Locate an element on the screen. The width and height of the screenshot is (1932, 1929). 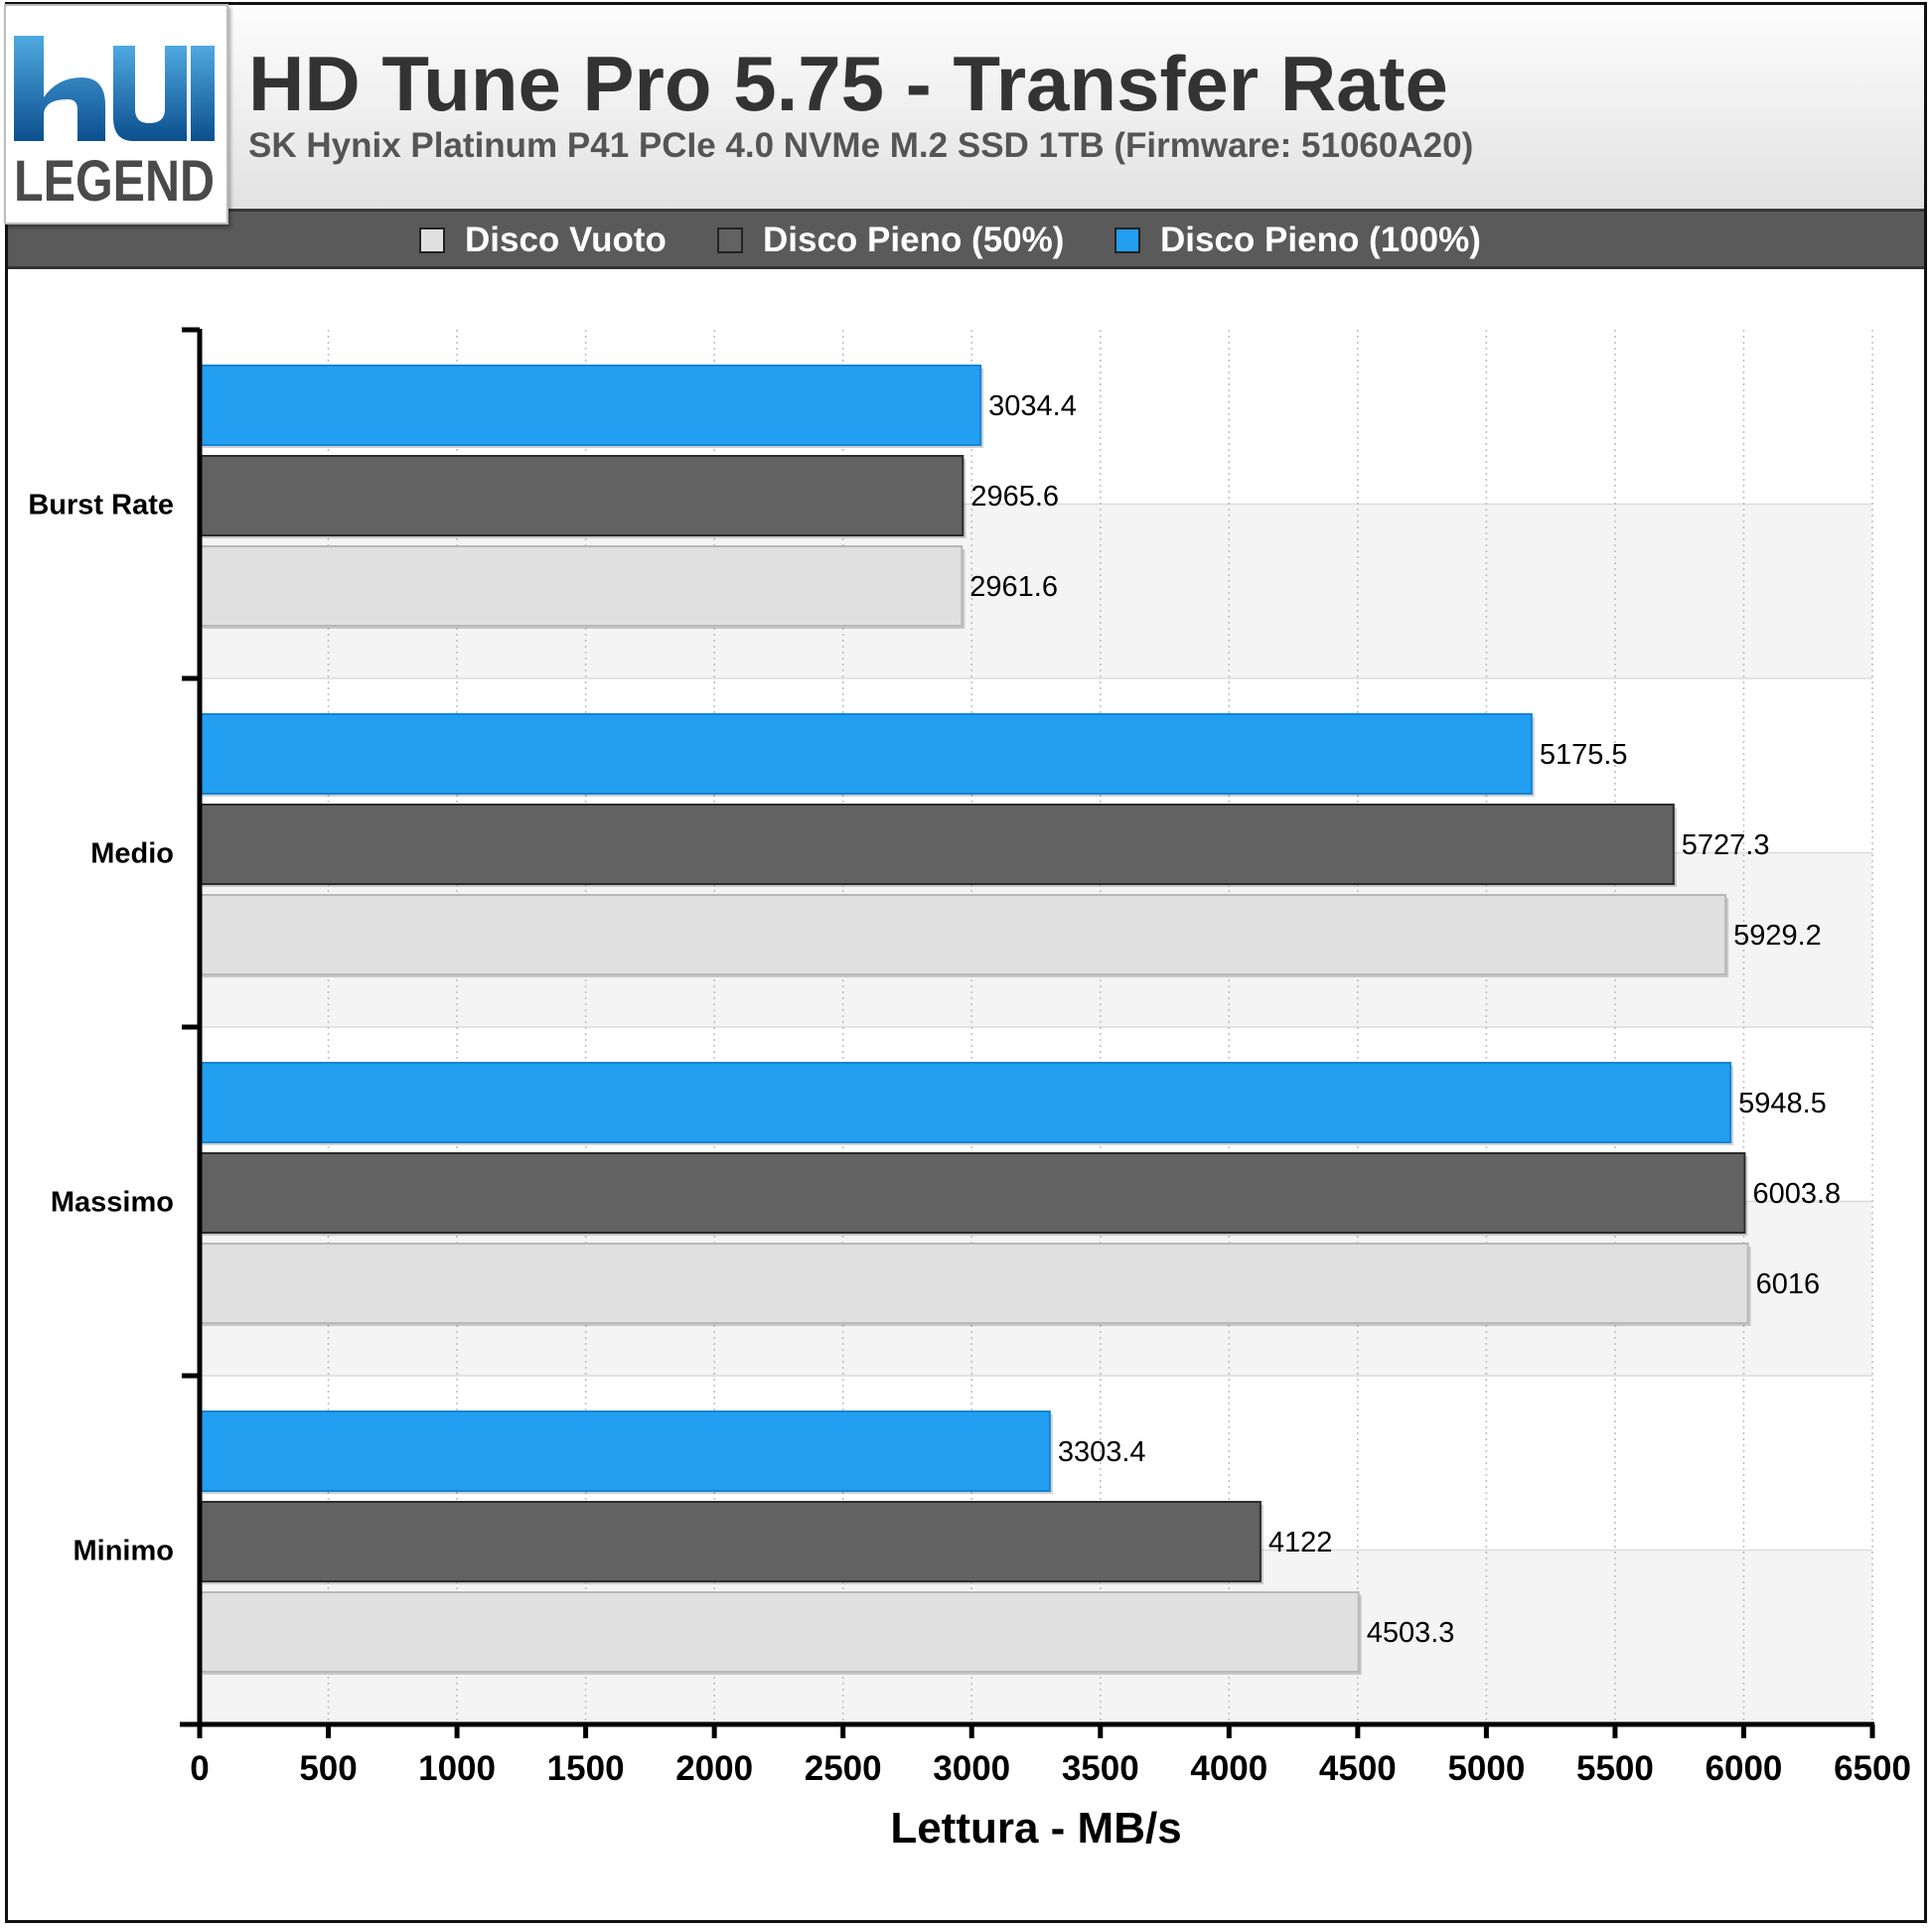
hwlegend-logo: LEGEND is located at coordinates (116, 114).